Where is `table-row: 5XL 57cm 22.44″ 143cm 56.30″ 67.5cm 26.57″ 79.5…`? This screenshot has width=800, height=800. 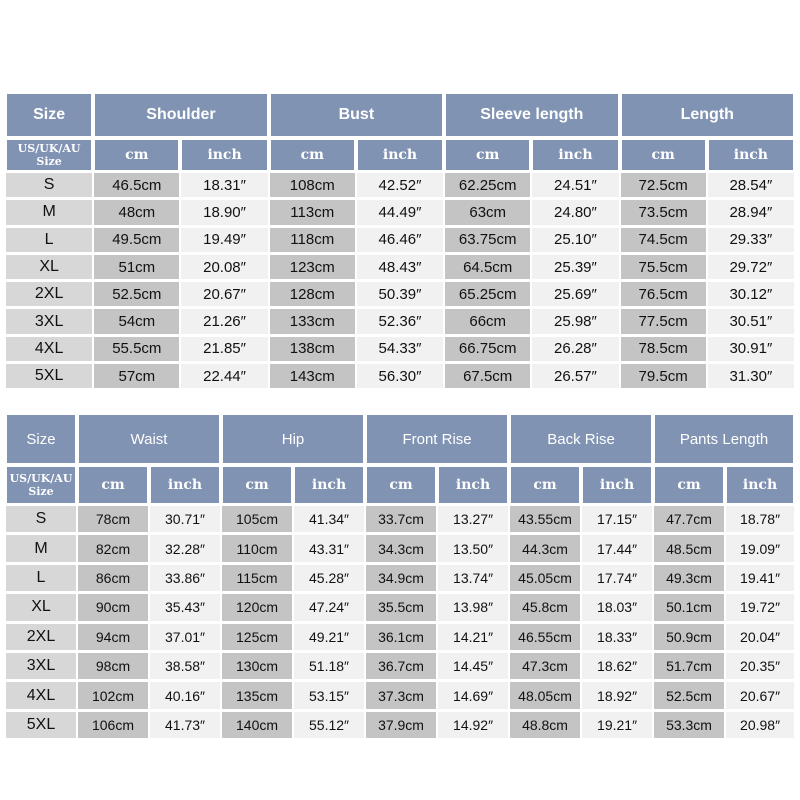
table-row: 5XL 57cm 22.44″ 143cm 56.30″ 67.5cm 26.57″ 79.5… is located at coordinates (400, 377).